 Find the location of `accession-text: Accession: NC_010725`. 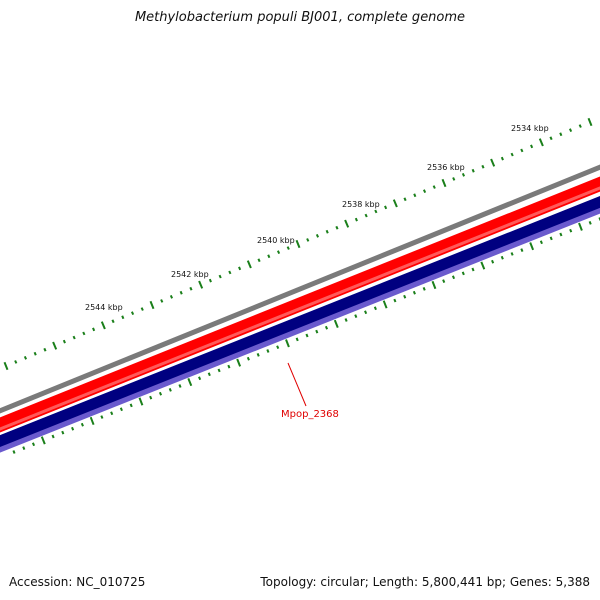

accession-text: Accession: NC_010725 is located at coordinates (77, 582).